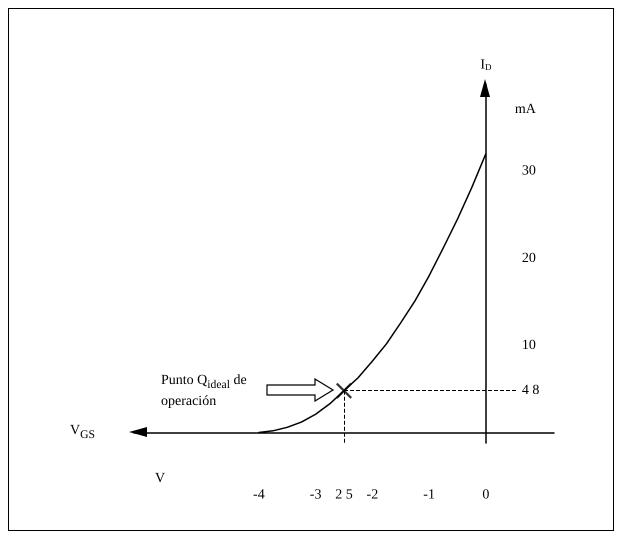 The image size is (624, 541). I want to click on x-axis-title: V$_{GS}$, so click(82, 432).